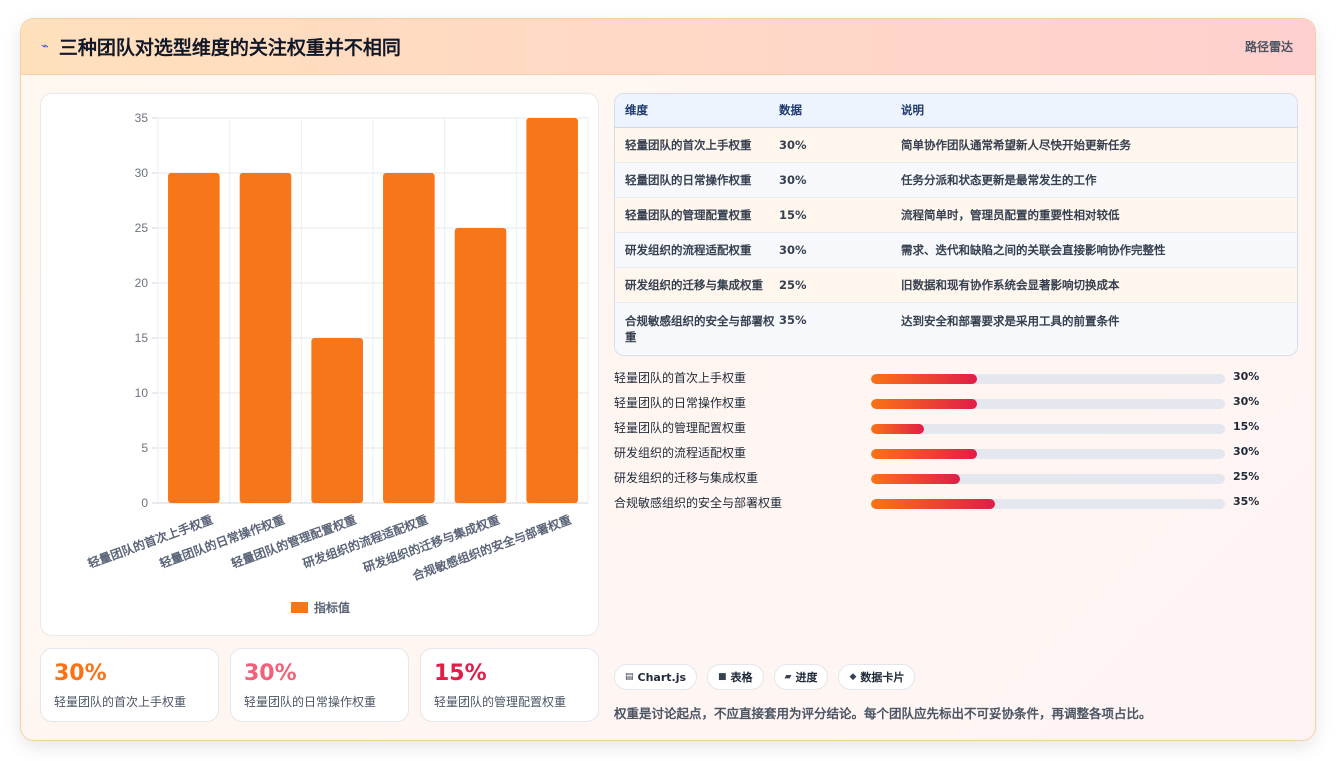 The height and width of the screenshot is (761, 1336). What do you see at coordinates (1099, 250) in the screenshot?
I see `table-cell: 需求、迭代和缺陷之间的关联会直接影响协作完整性` at bounding box center [1099, 250].